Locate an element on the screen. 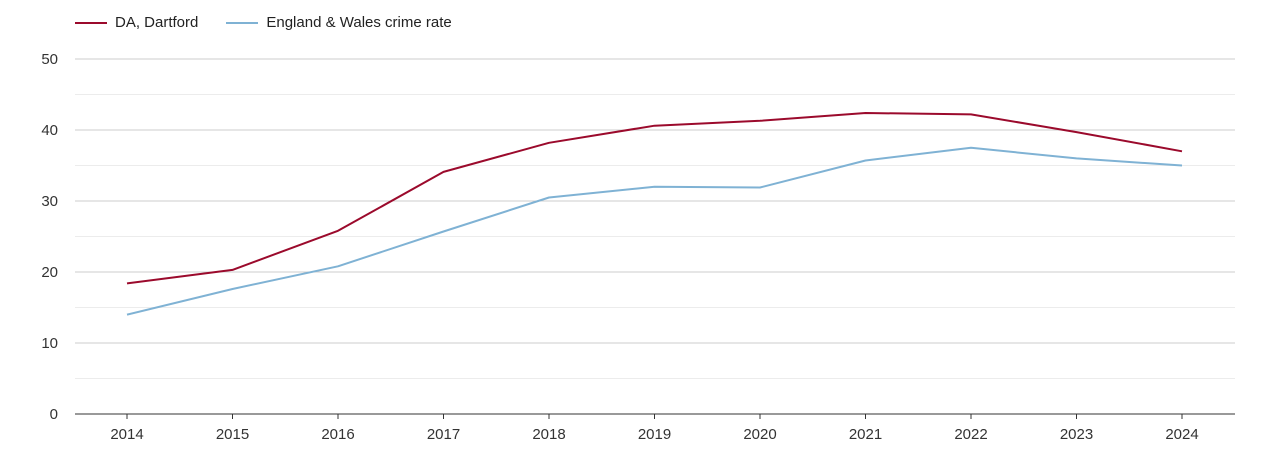  legend-item-england-wales: England & Wales crime rate is located at coordinates (339, 22).